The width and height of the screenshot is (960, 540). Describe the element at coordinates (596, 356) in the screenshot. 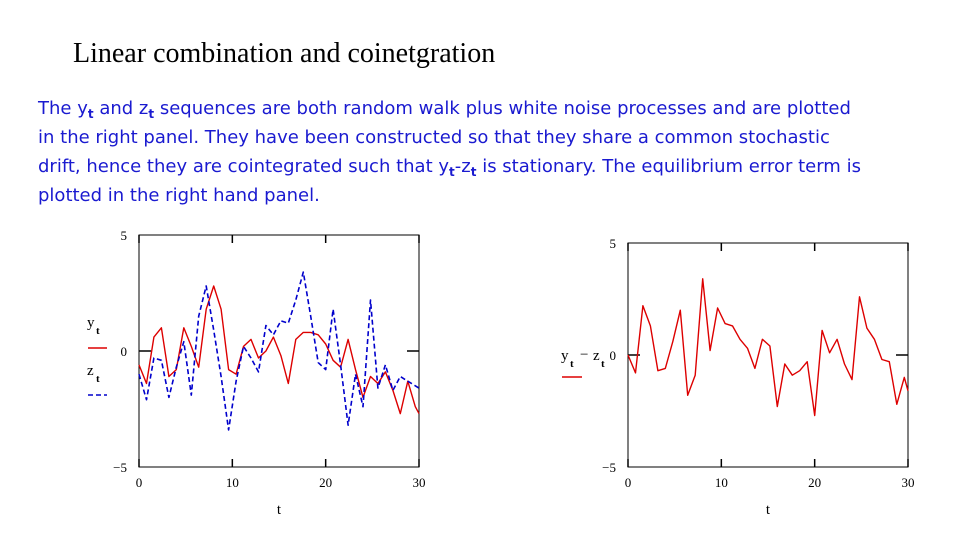

I see `ylabel-part: z` at that location.